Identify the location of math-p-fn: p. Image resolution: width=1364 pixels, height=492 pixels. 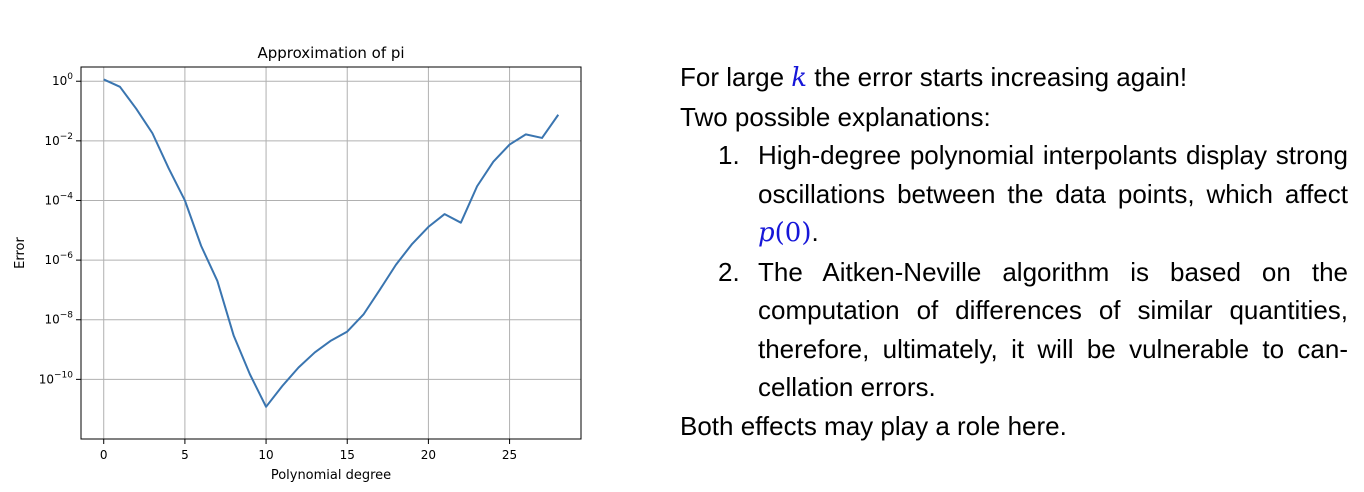
(766, 233).